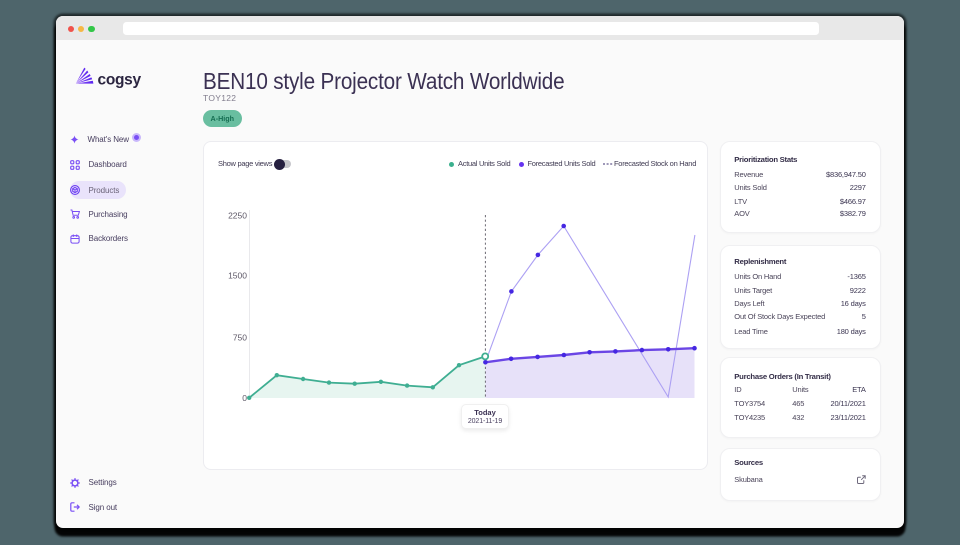 This screenshot has height=545, width=960. Describe the element at coordinates (237, 275) in the screenshot. I see `svg-text: 1500` at that location.